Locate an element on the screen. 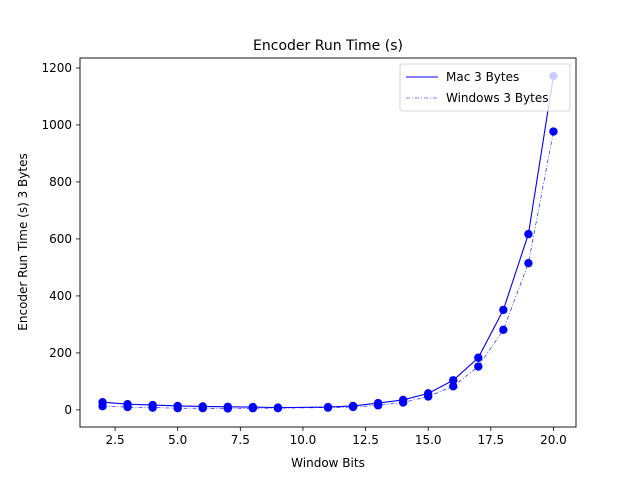 Image resolution: width=640 pixels, height=480 pixels. x-tick-label: 20.0 is located at coordinates (553, 440).